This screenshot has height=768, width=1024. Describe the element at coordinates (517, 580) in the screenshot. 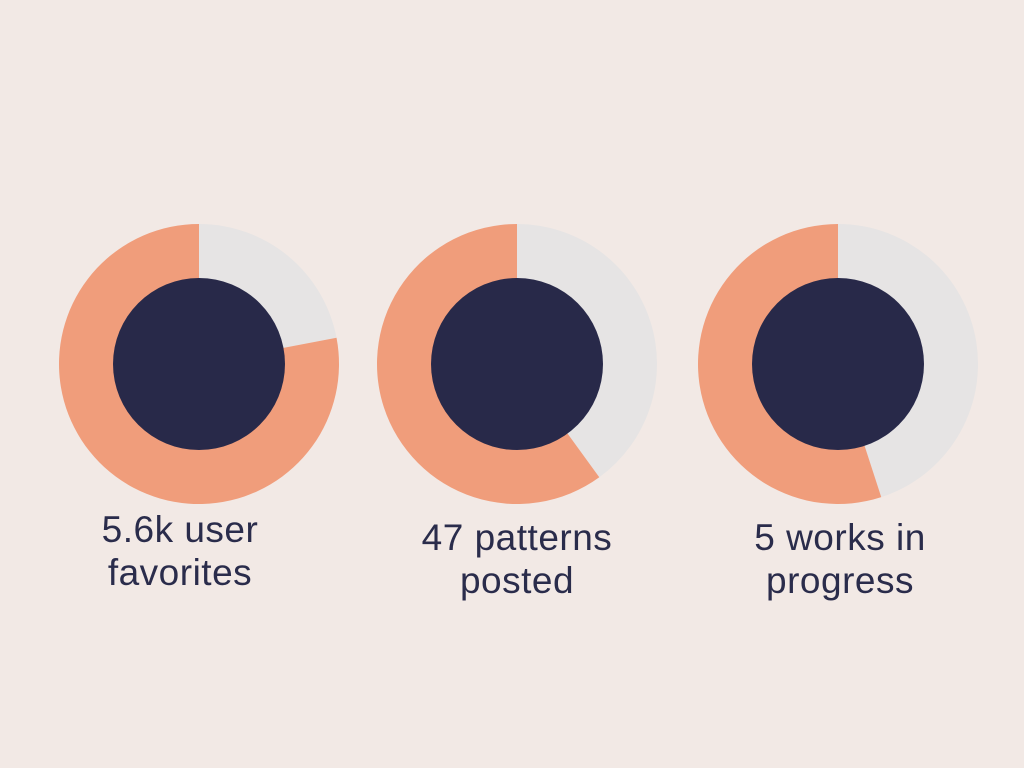

I see `patterns-label-line-2: posted` at that location.